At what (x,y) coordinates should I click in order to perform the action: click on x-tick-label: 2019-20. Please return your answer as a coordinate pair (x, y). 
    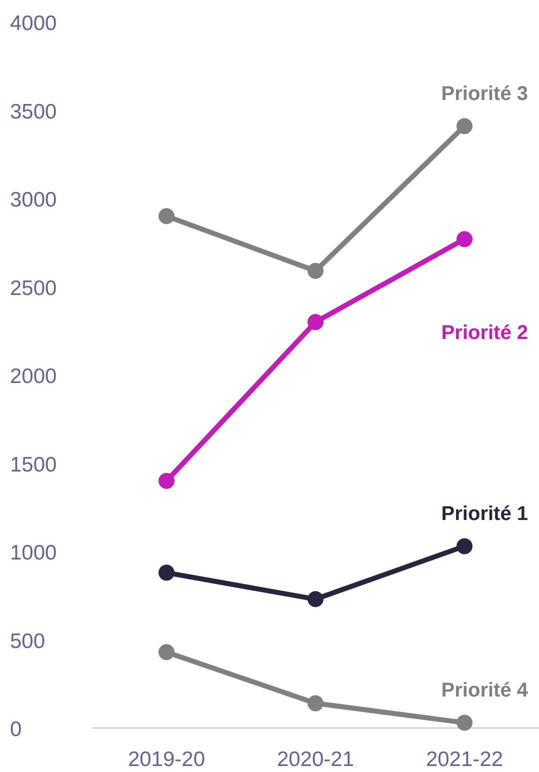
    Looking at the image, I should click on (167, 759).